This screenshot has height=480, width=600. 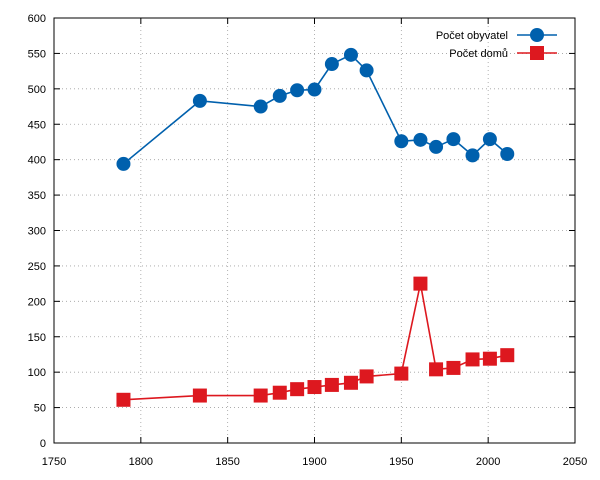 I want to click on legend-entry: Počet domů, so click(x=503, y=53).